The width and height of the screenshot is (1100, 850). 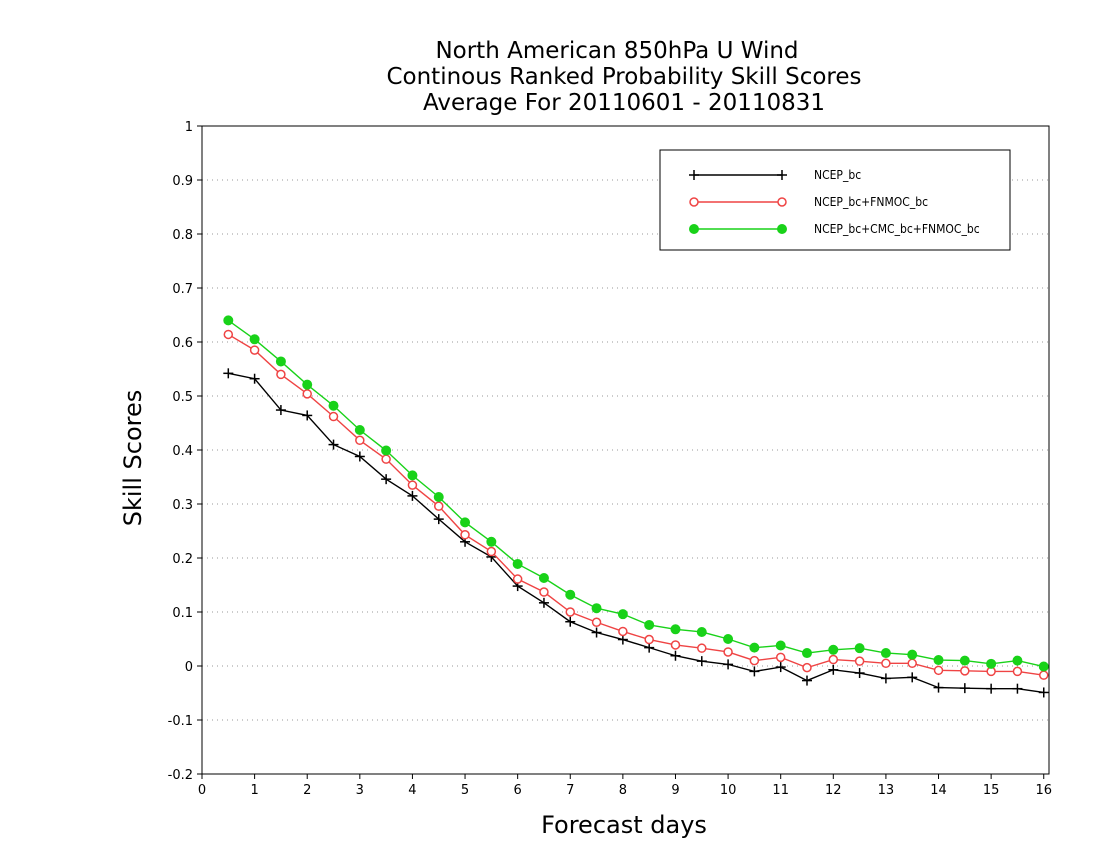 I want to click on legend-label: NCEP_bc, so click(x=837, y=175).